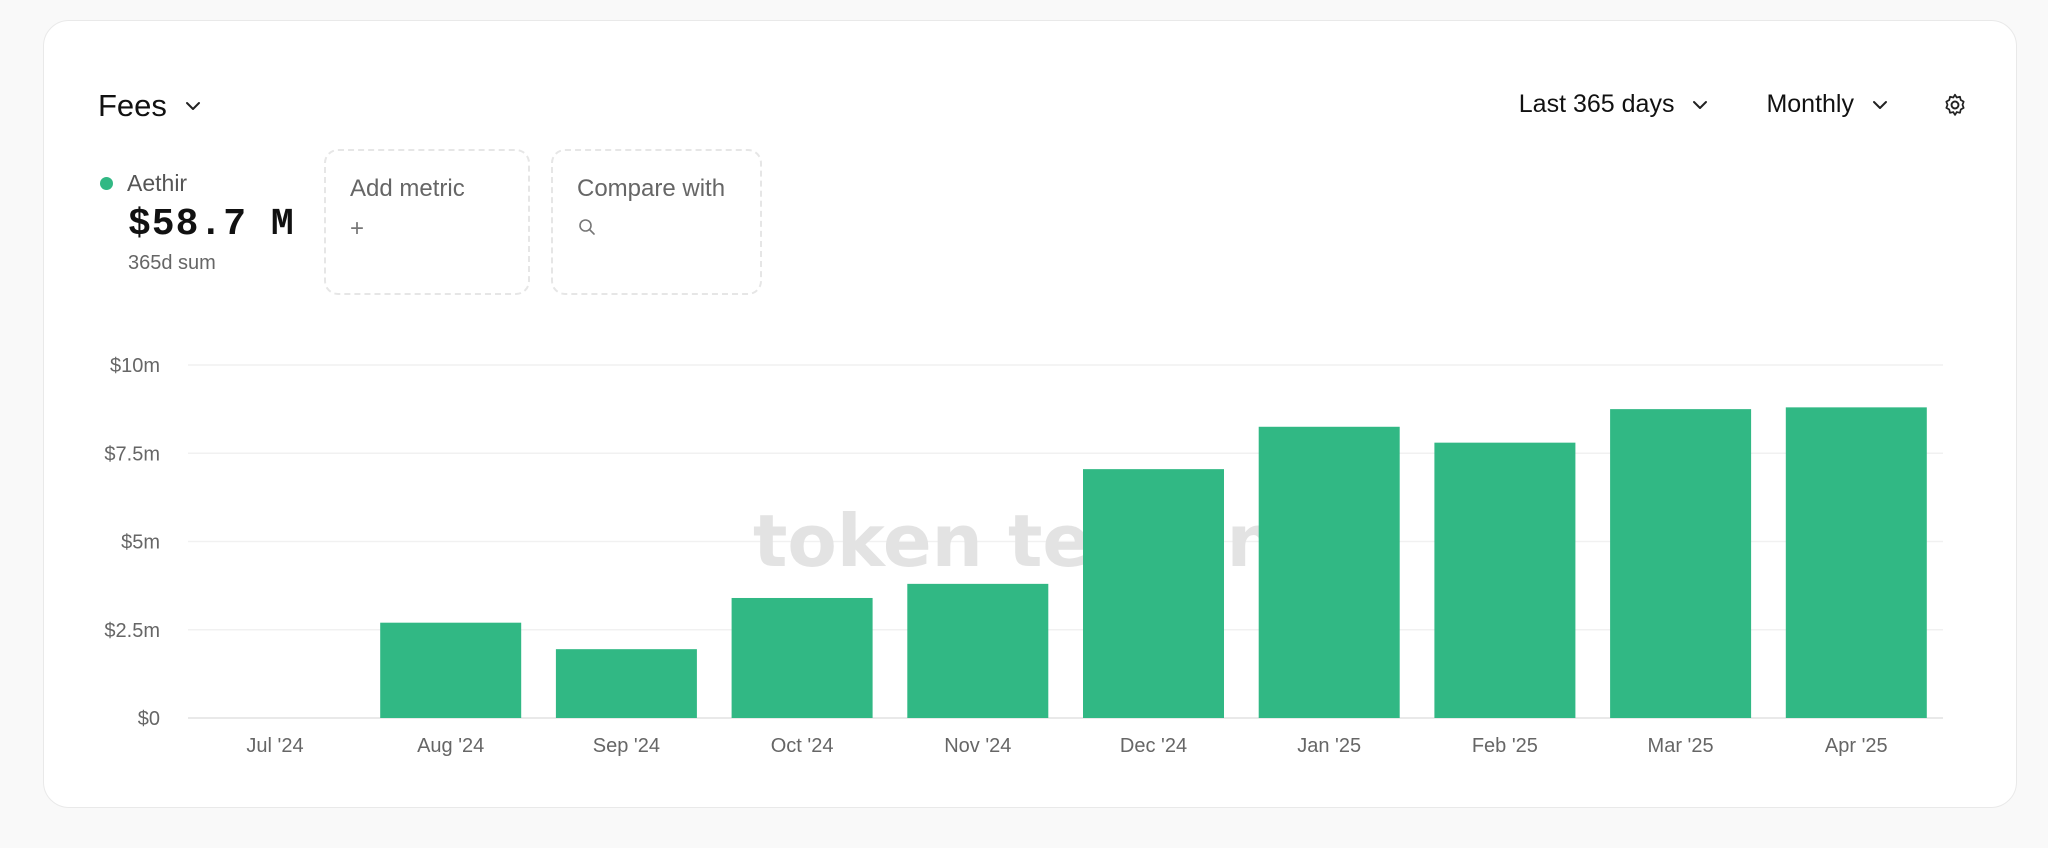 The height and width of the screenshot is (848, 2048). Describe the element at coordinates (357, 228) in the screenshot. I see `plus-icon: +` at that location.